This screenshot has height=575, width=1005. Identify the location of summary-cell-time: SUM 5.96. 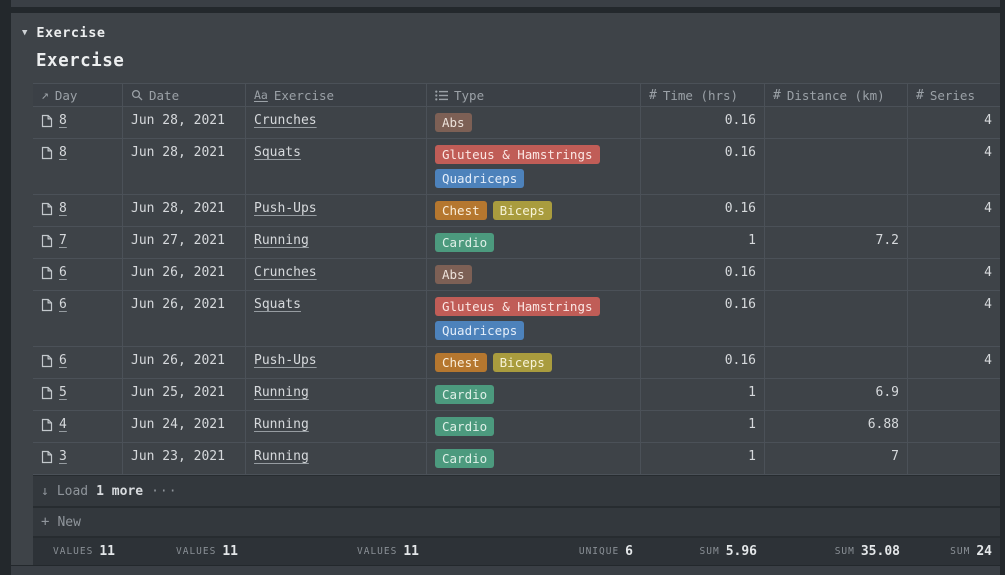
(703, 551).